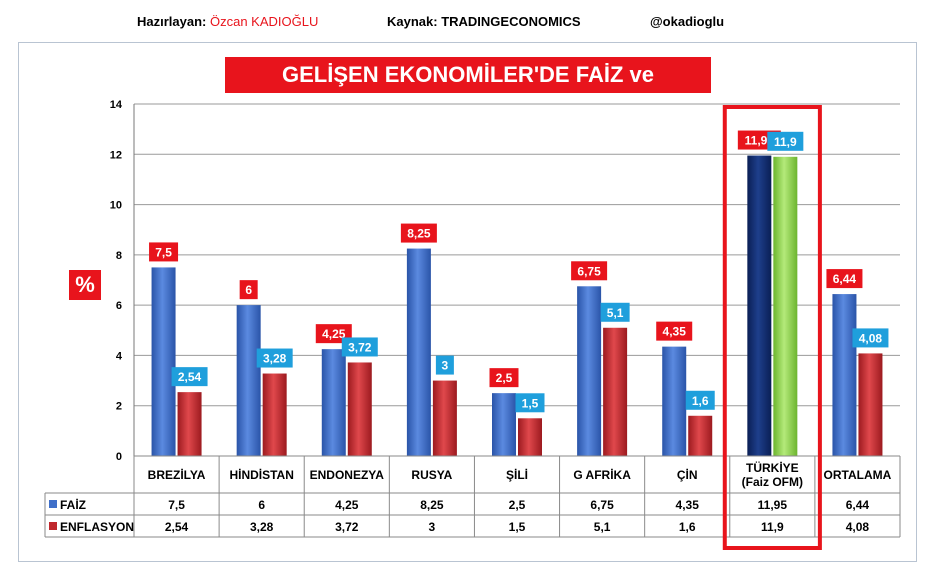  What do you see at coordinates (262, 527) in the screenshot?
I see `table-cell: 3,28` at bounding box center [262, 527].